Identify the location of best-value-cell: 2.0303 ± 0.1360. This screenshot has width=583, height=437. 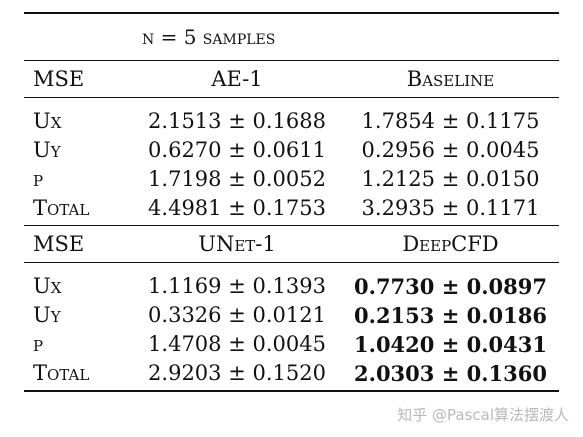
(450, 373).